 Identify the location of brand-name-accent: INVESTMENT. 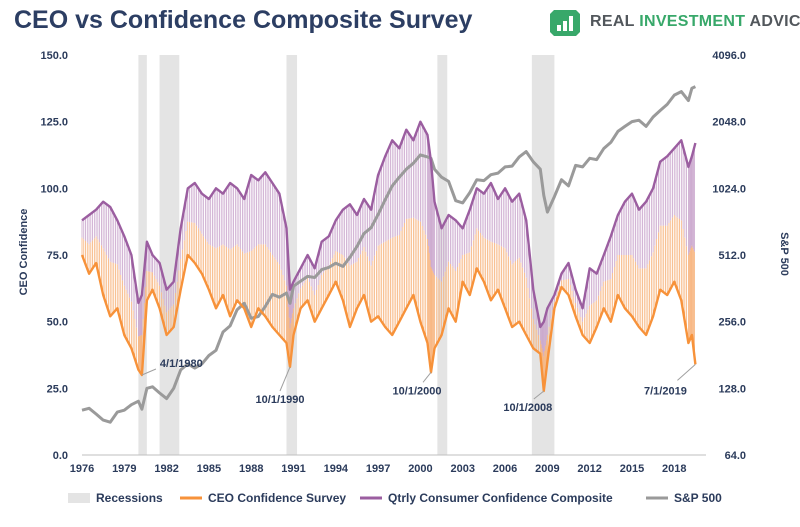
(692, 21).